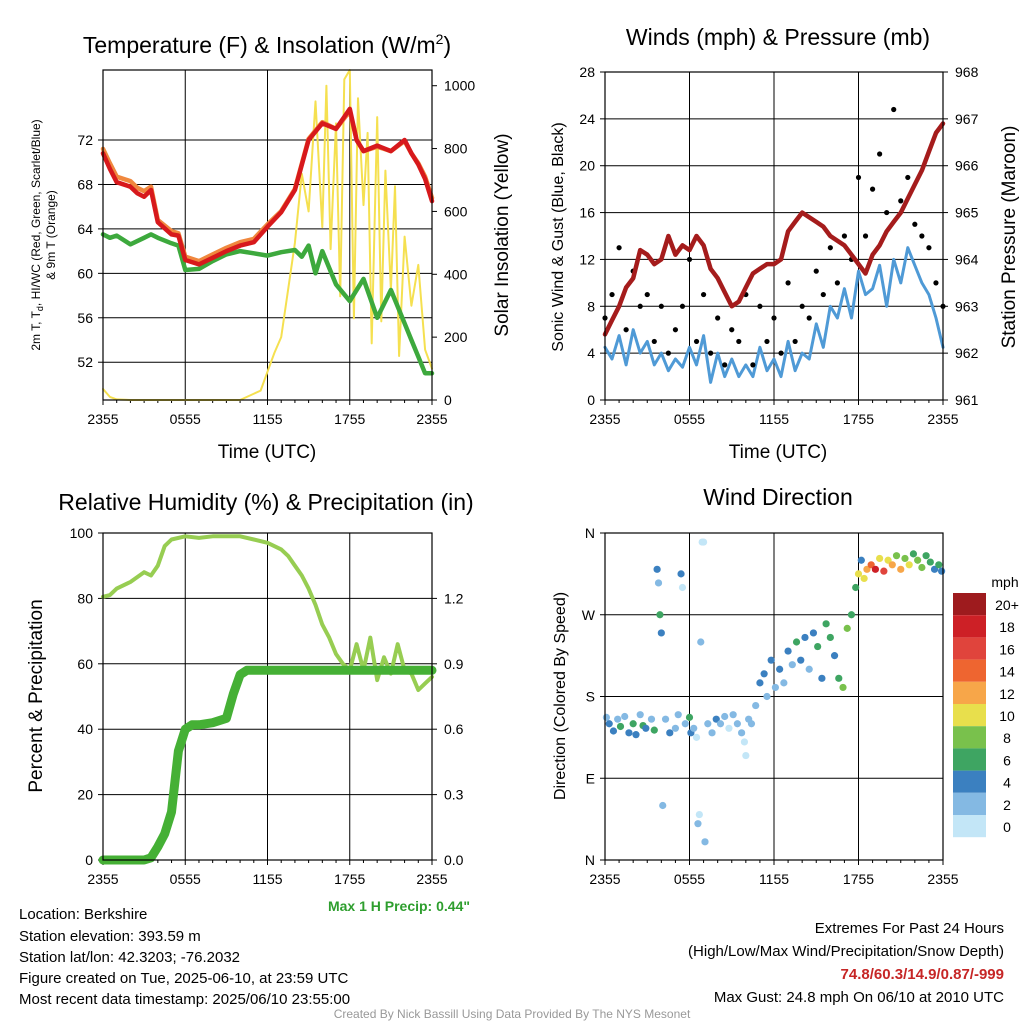 The width and height of the screenshot is (1024, 1029). What do you see at coordinates (1007, 627) in the screenshot?
I see `legend-label: 18` at bounding box center [1007, 627].